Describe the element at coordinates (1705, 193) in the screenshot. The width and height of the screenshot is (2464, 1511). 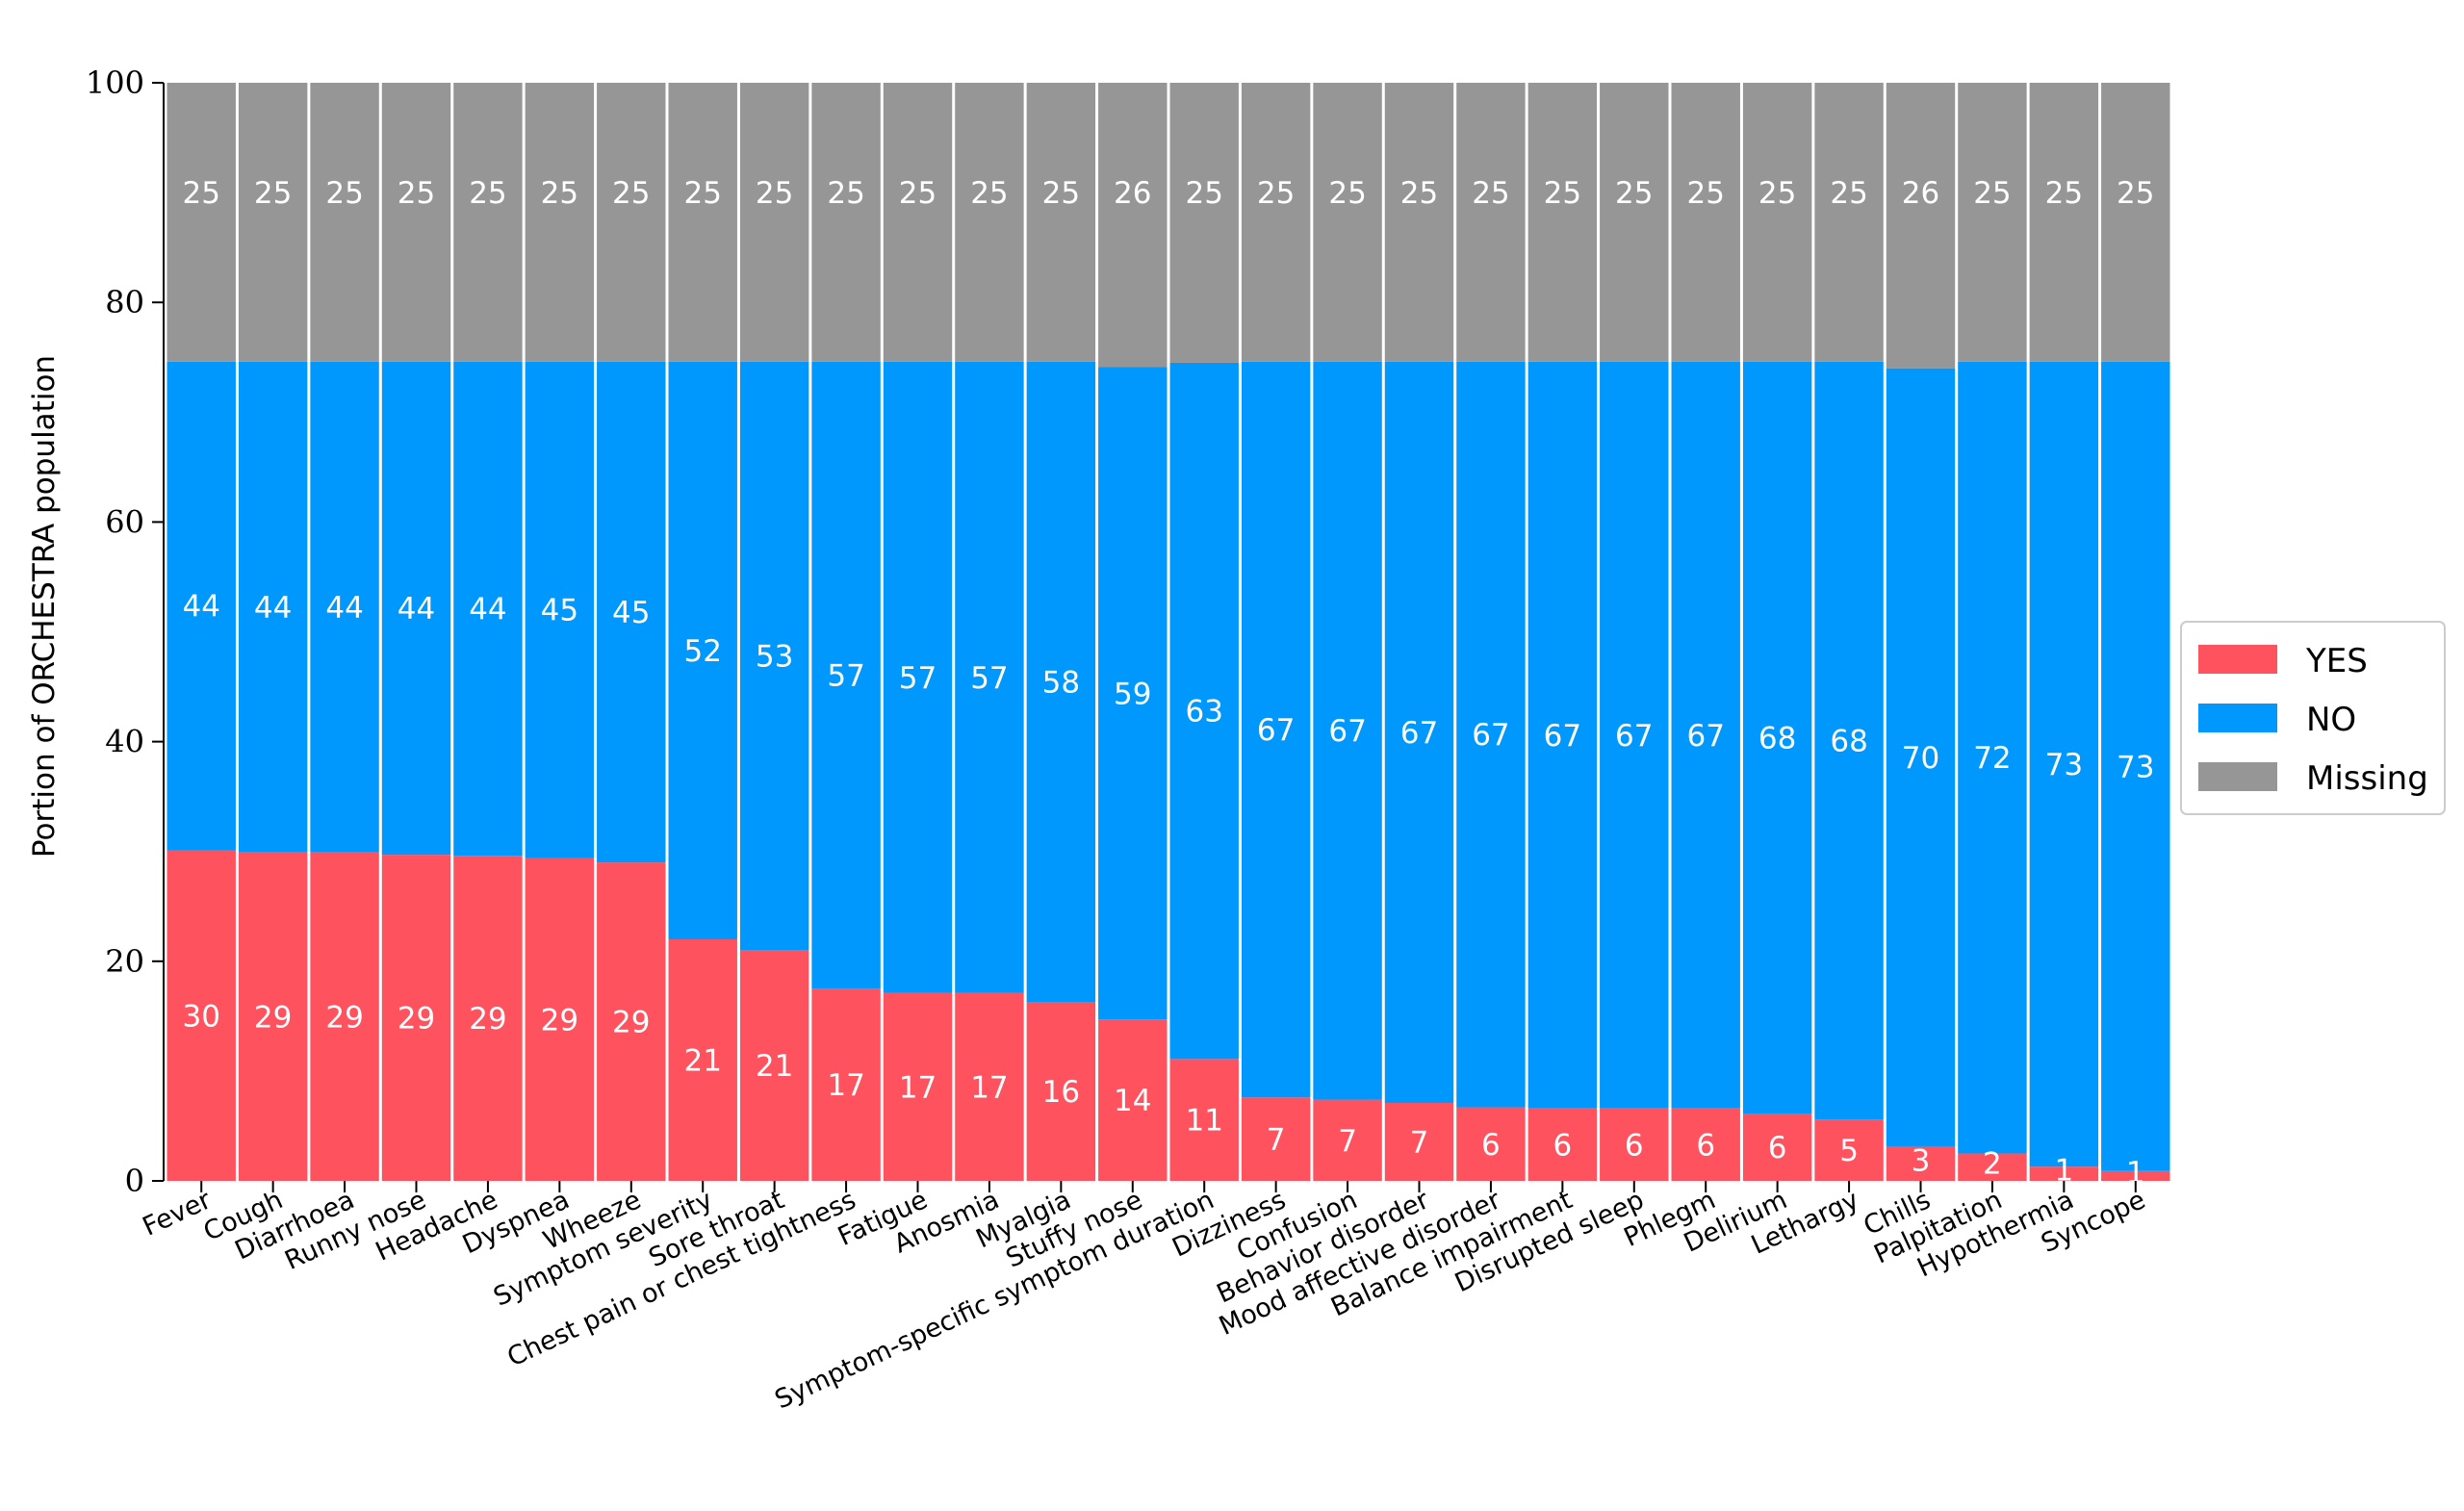
I see `data-label-missing-21: 25` at that location.